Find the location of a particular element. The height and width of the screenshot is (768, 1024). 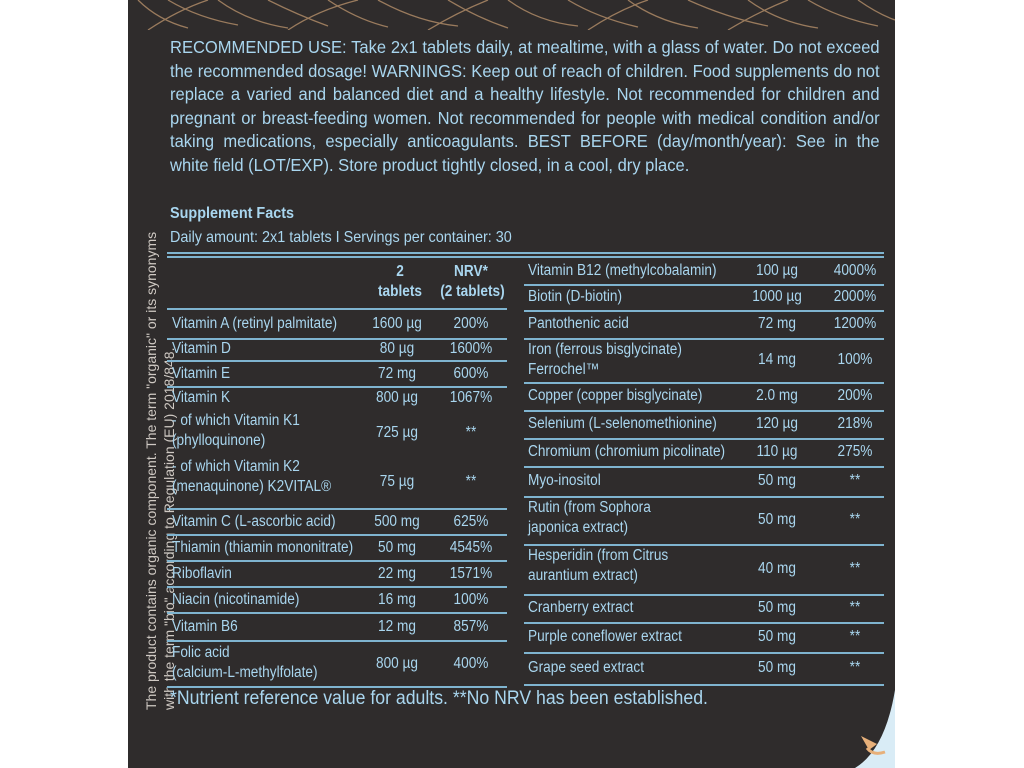

right-row-12-rule is located at coordinates (704, 685).